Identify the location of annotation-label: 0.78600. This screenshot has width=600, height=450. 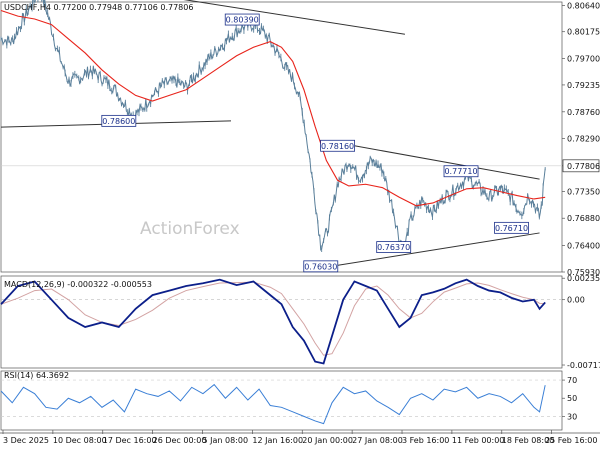
(118, 121).